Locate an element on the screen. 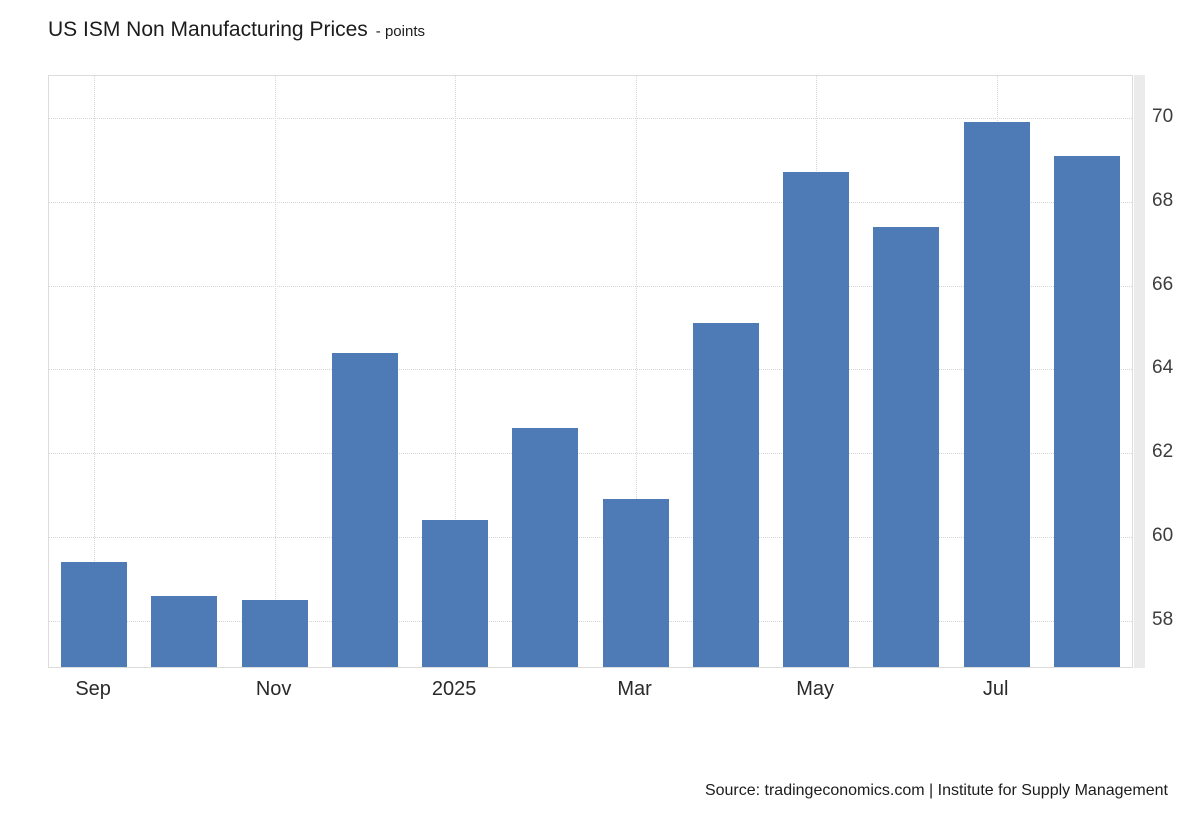  x-axis: Sep Nov 2025 Mar May Jul is located at coordinates (590, 694).